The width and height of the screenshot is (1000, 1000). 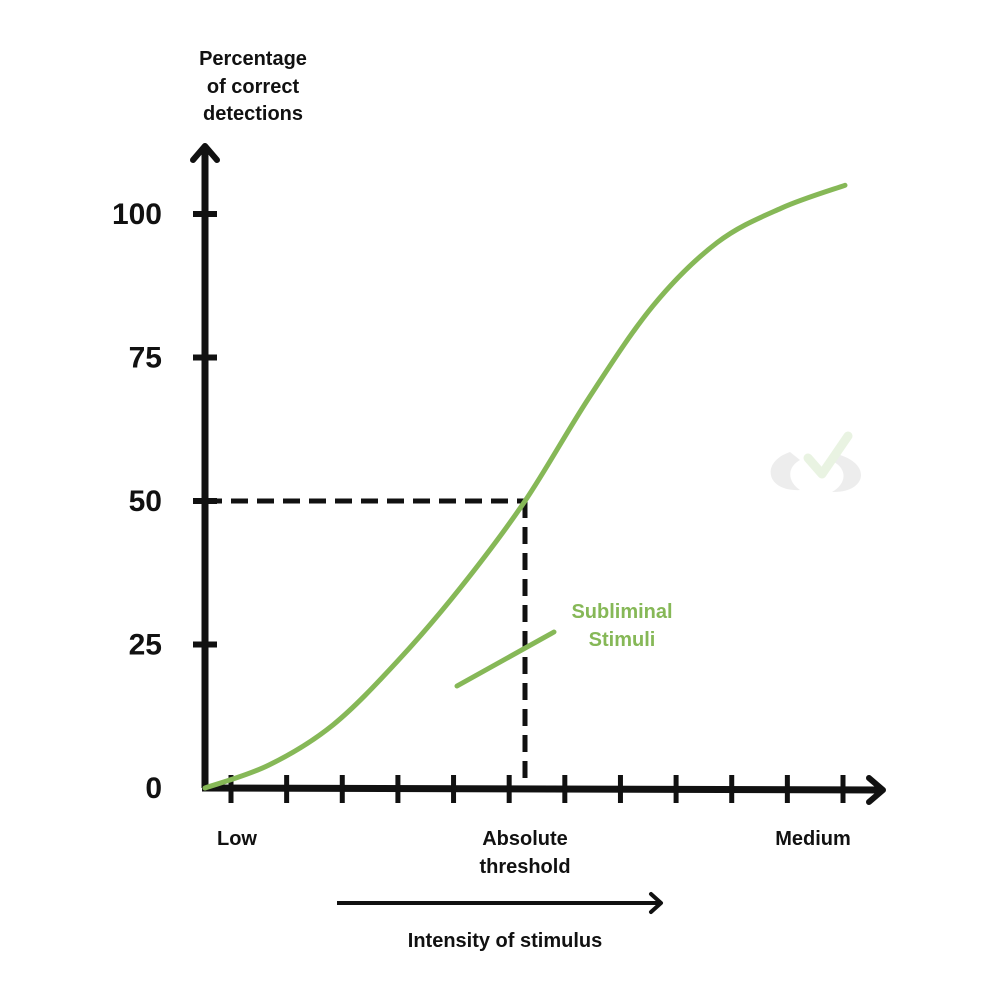 What do you see at coordinates (622, 640) in the screenshot?
I see `annotation-line-2: Stimuli` at bounding box center [622, 640].